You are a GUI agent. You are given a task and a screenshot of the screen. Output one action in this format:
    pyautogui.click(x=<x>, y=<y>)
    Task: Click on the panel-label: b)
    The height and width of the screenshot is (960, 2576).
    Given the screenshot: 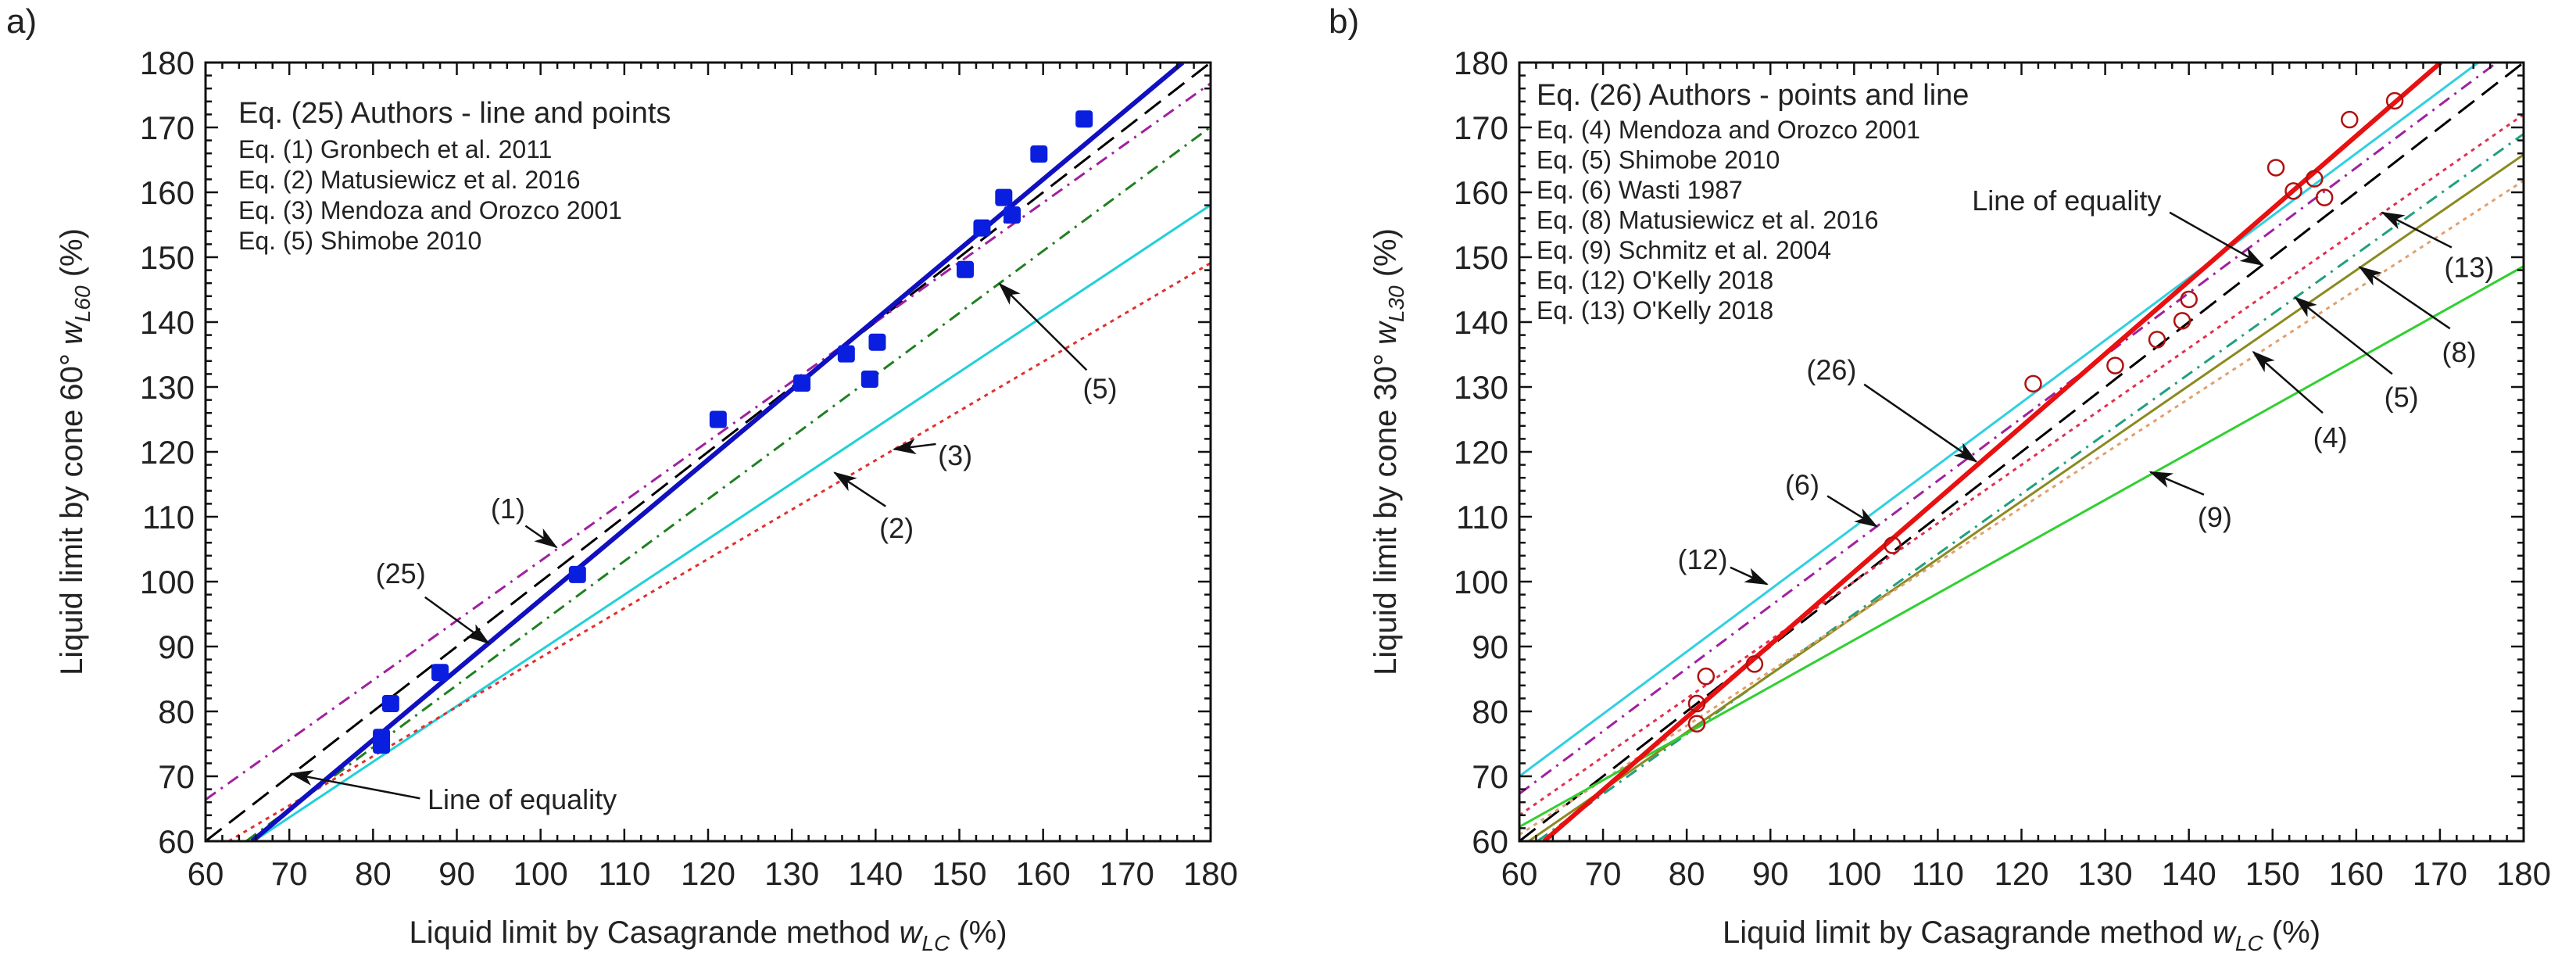 What is the action you would take?
    pyautogui.click(x=1344, y=21)
    